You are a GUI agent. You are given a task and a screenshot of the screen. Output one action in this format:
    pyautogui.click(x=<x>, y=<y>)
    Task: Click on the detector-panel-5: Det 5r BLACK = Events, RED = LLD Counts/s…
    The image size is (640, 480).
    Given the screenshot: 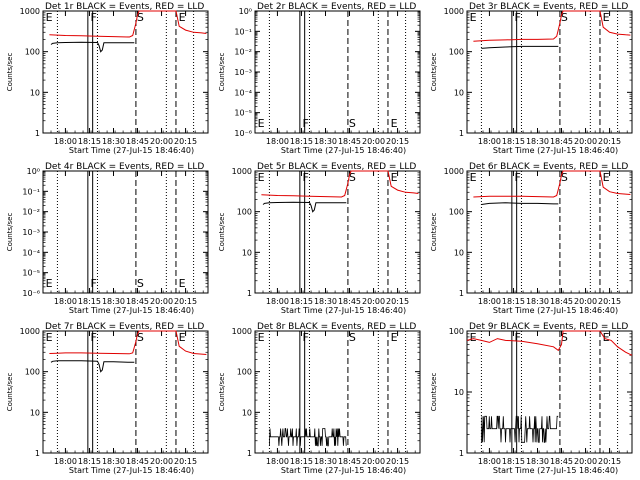 What is the action you would take?
    pyautogui.click(x=319, y=238)
    